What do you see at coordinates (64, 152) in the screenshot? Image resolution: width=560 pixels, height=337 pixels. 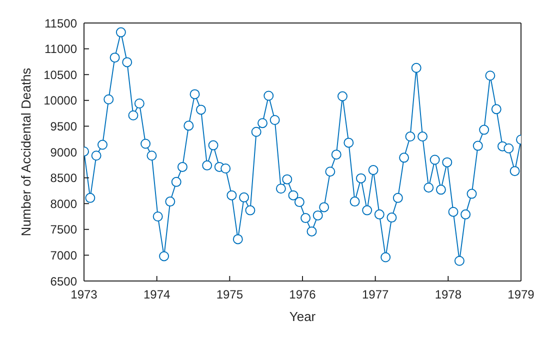 I see `y-tick-label: 9000` at bounding box center [64, 152].